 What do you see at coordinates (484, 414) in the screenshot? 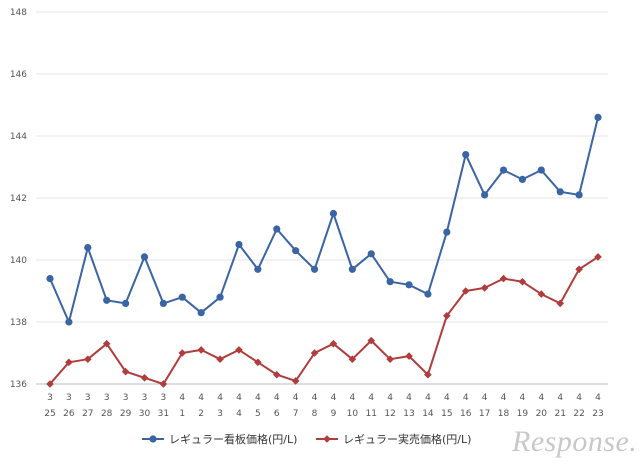
I see `x-tick-day: 17` at bounding box center [484, 414].